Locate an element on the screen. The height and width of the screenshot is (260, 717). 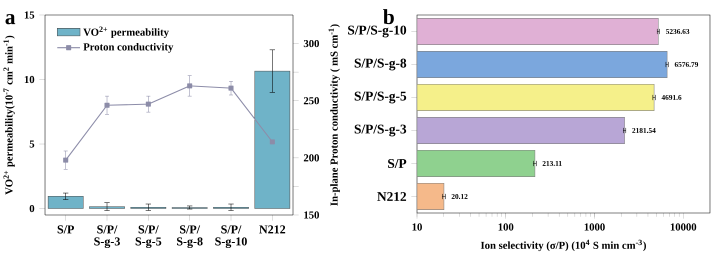
y-tick-label: 15 is located at coordinates (29, 15).